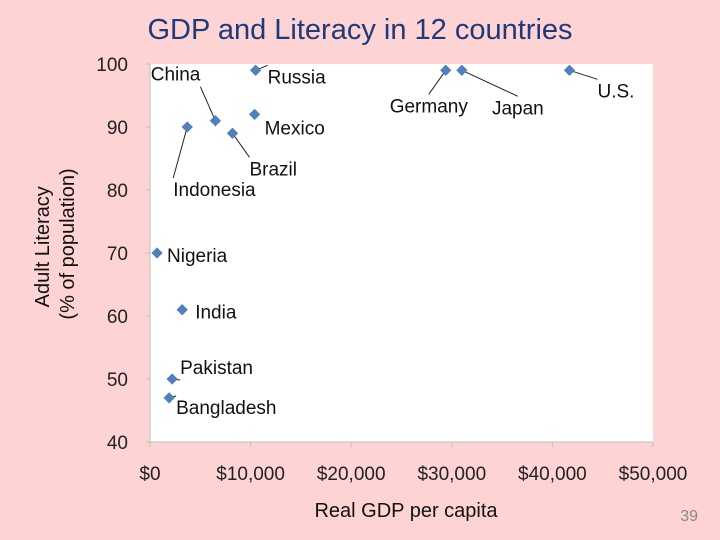 The width and height of the screenshot is (720, 540). Describe the element at coordinates (216, 368) in the screenshot. I see `point-label-pakistan: Pakistan` at that location.